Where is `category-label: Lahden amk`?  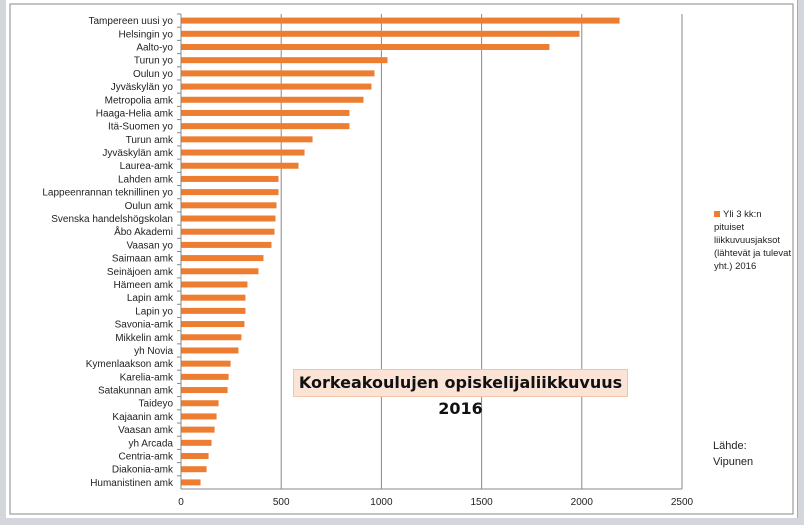
category-label: Lahden amk is located at coordinates (146, 179).